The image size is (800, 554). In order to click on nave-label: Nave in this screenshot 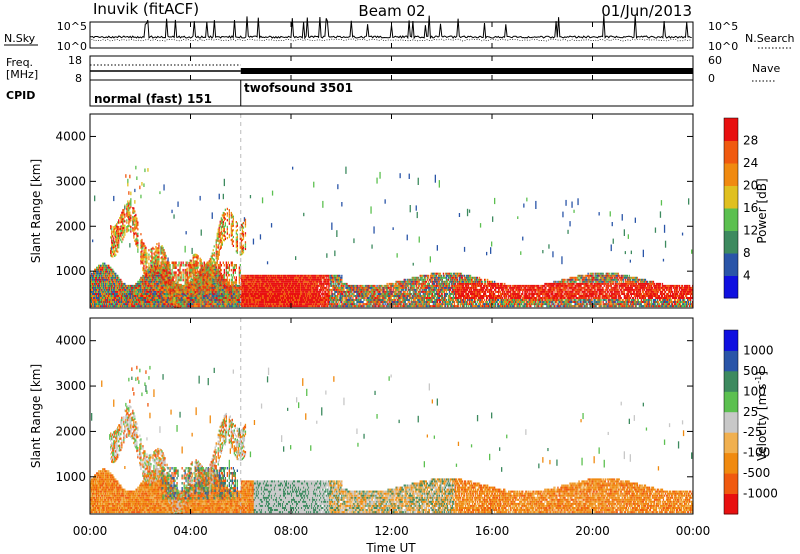, I will do `click(766, 68)`.